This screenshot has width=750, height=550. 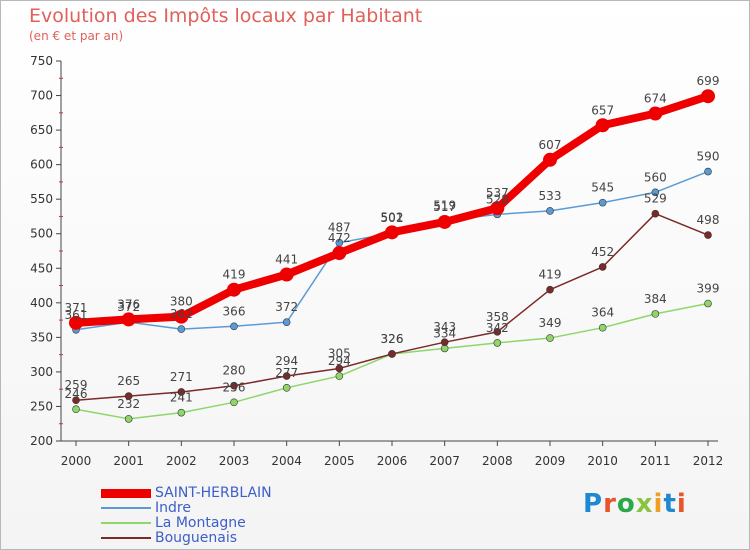 What do you see at coordinates (41, 165) in the screenshot?
I see `y-tick-label: 600` at bounding box center [41, 165].